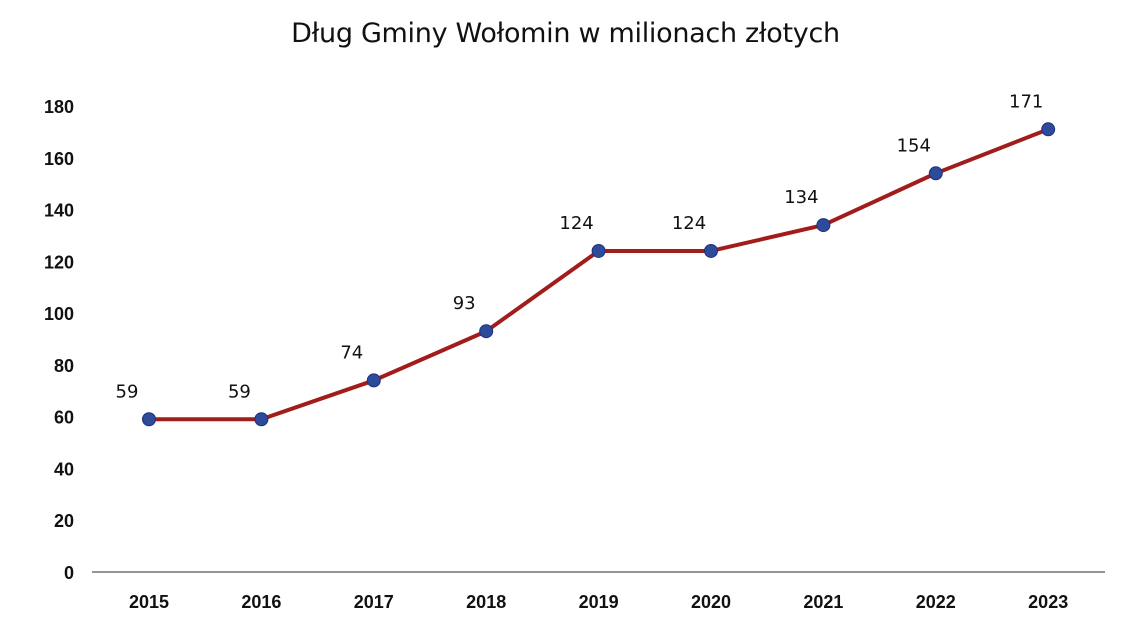 The height and width of the screenshot is (638, 1131). Describe the element at coordinates (64, 366) in the screenshot. I see `y-tick-label: 80` at that location.